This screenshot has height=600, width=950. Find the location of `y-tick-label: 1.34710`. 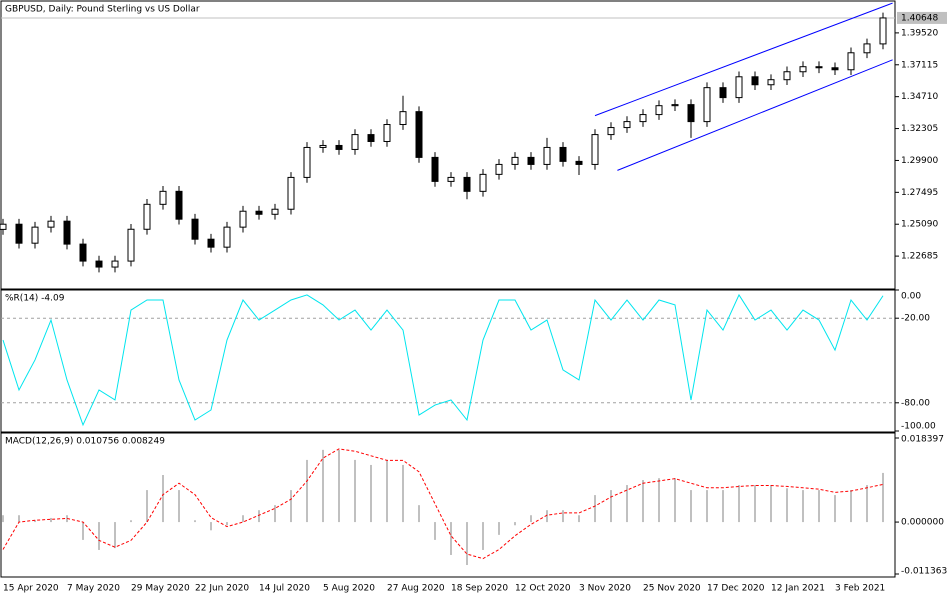

y-tick-label: 1.34710 is located at coordinates (919, 97).